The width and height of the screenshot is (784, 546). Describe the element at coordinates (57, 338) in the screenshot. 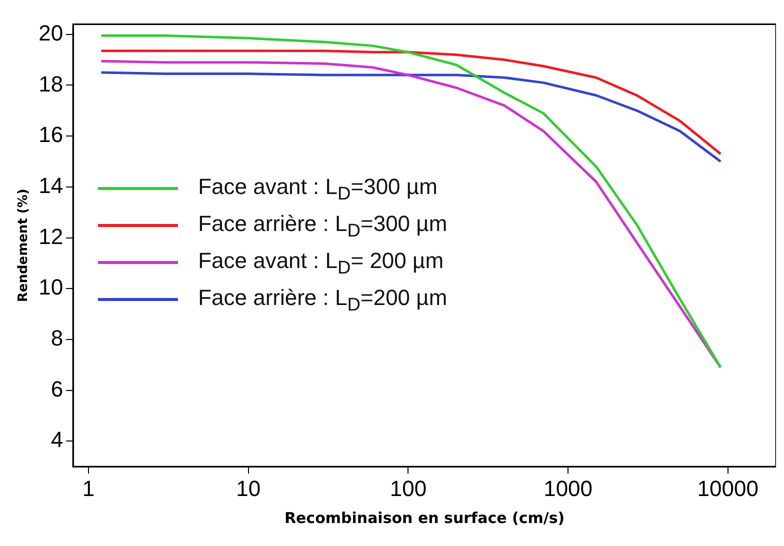

I see `y-tick-label: 8` at that location.